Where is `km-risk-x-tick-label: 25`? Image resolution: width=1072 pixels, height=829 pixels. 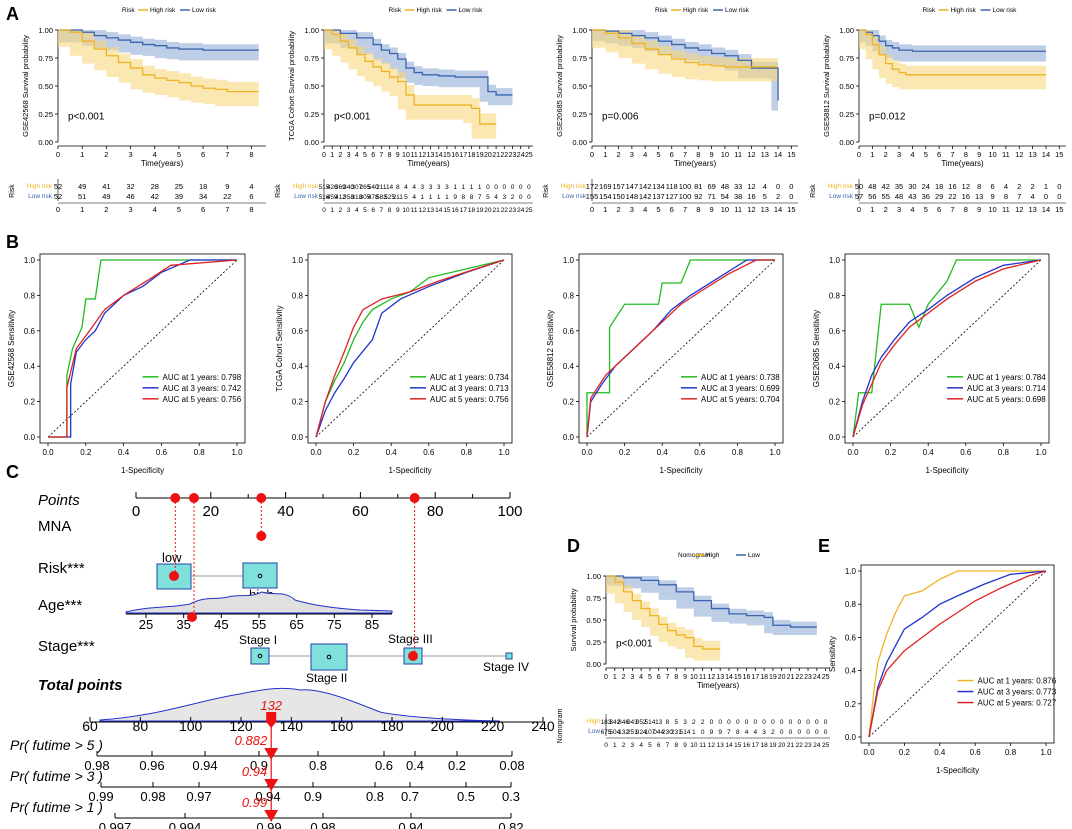 km-risk-x-tick-label: 25 is located at coordinates (826, 745).